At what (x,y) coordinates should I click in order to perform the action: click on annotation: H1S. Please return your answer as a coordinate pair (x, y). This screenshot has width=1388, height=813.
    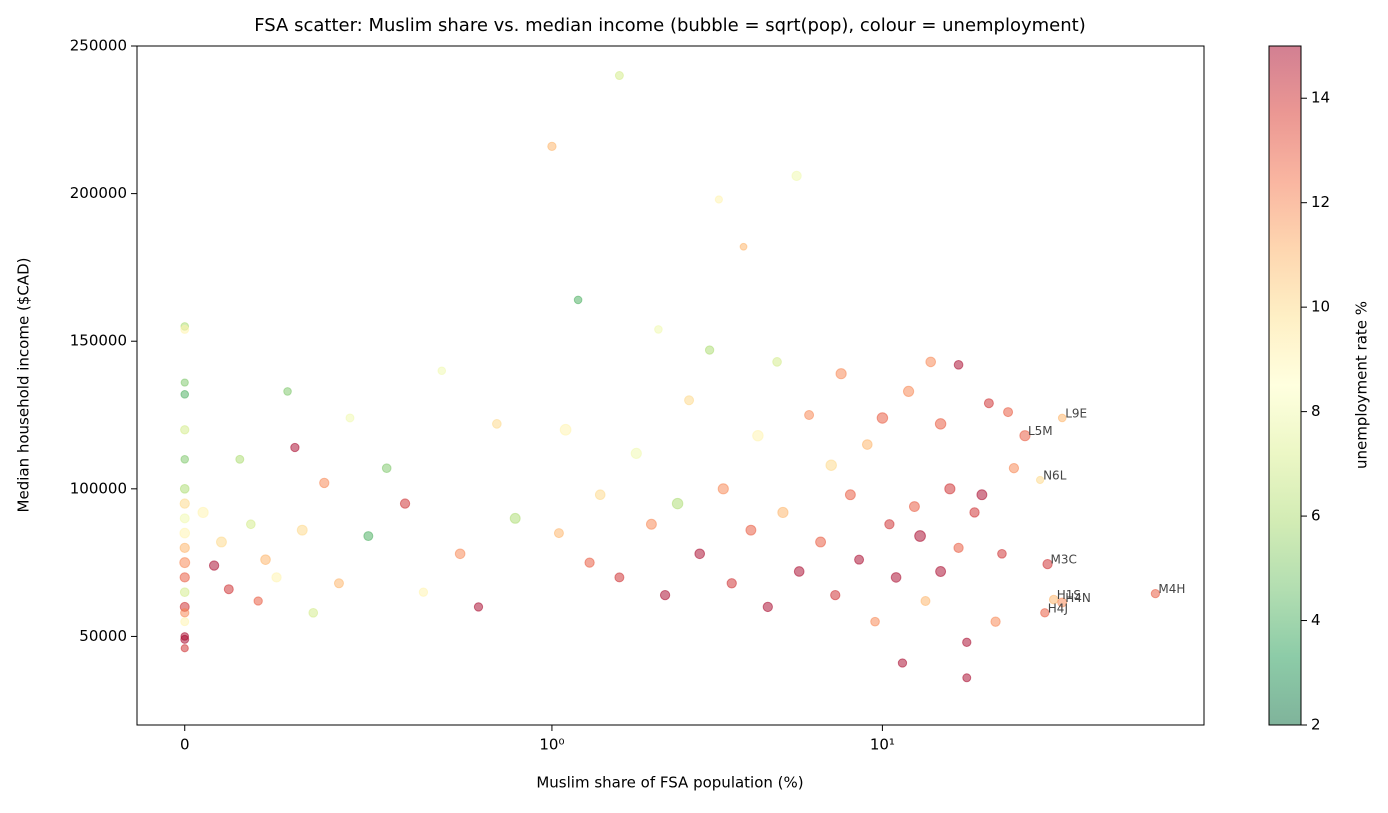
    Looking at the image, I should click on (1069, 595).